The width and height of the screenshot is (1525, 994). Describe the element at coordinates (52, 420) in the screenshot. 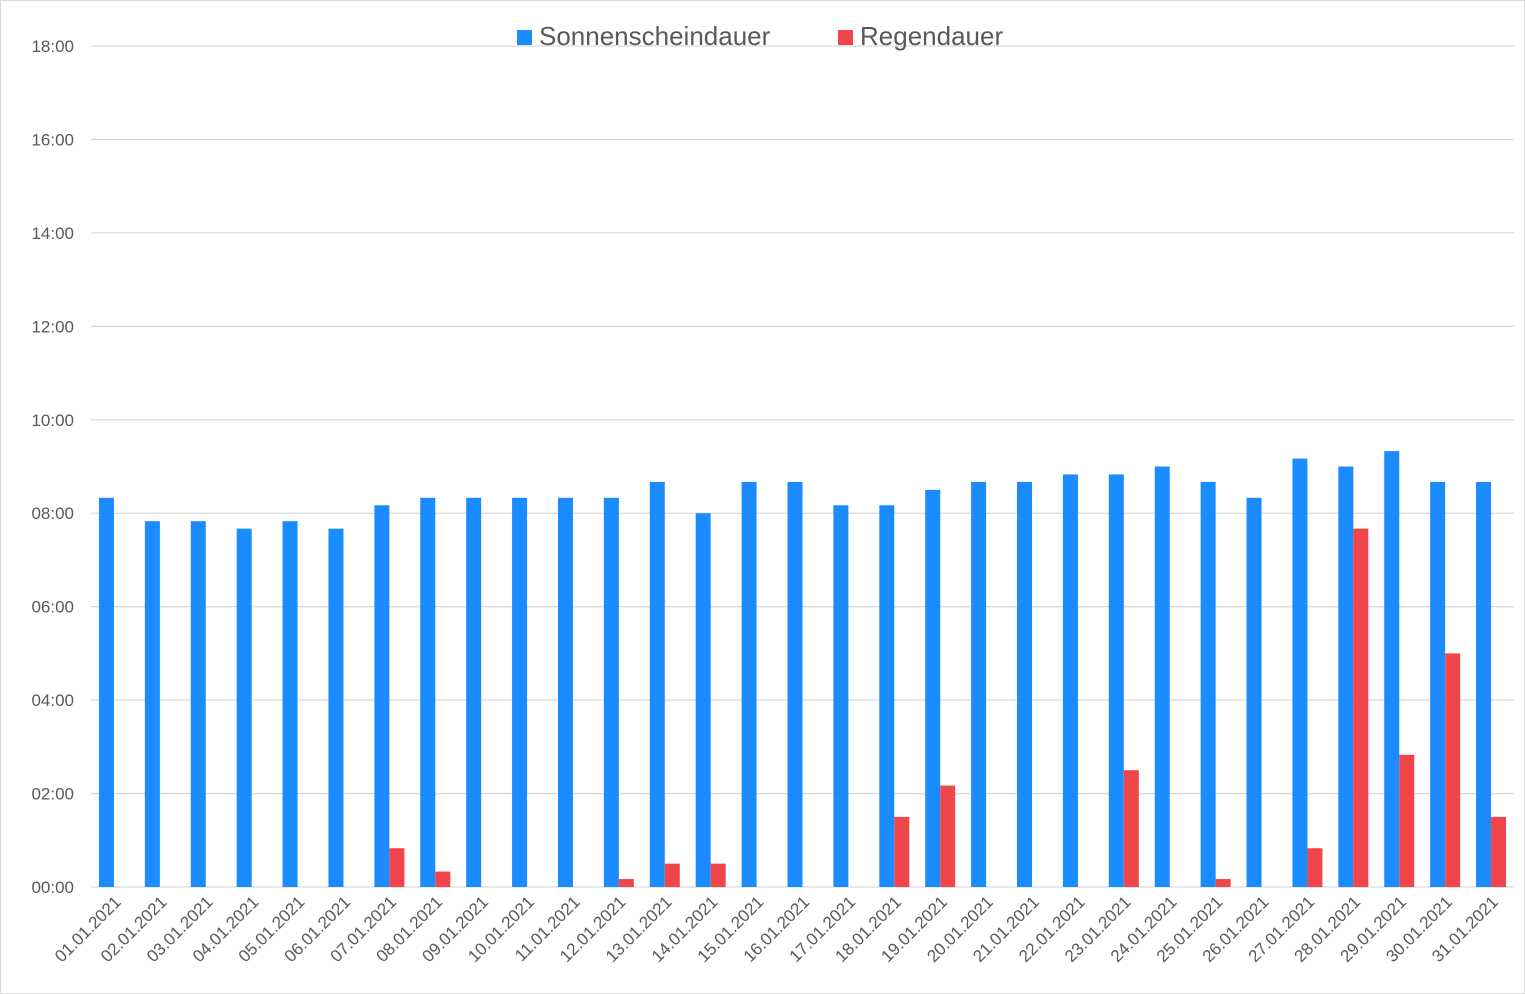

I see `y-tick-label: 10:00` at that location.